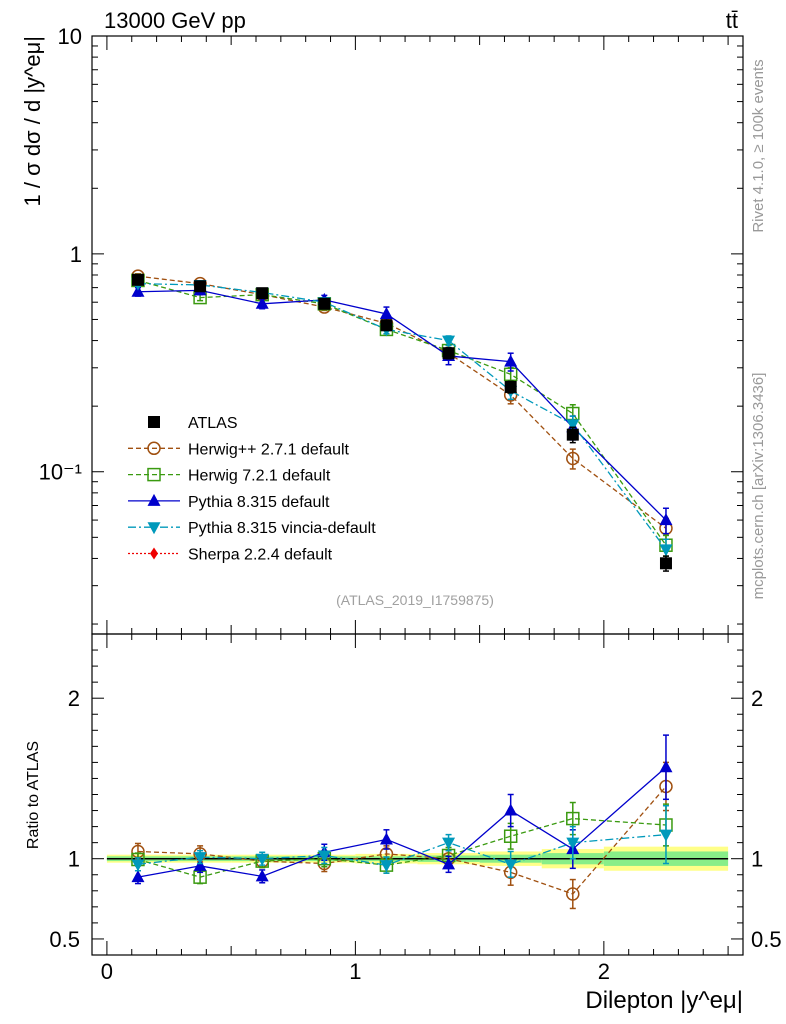  I want to click on energy-label: 13000 GeV pp, so click(175, 20).